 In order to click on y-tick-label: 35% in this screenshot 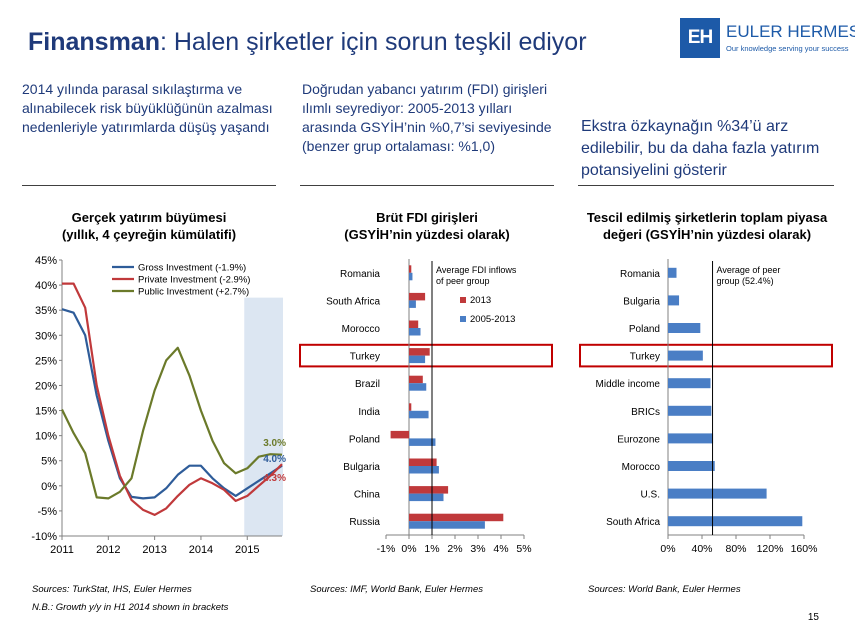, I will do `click(46, 311)`.